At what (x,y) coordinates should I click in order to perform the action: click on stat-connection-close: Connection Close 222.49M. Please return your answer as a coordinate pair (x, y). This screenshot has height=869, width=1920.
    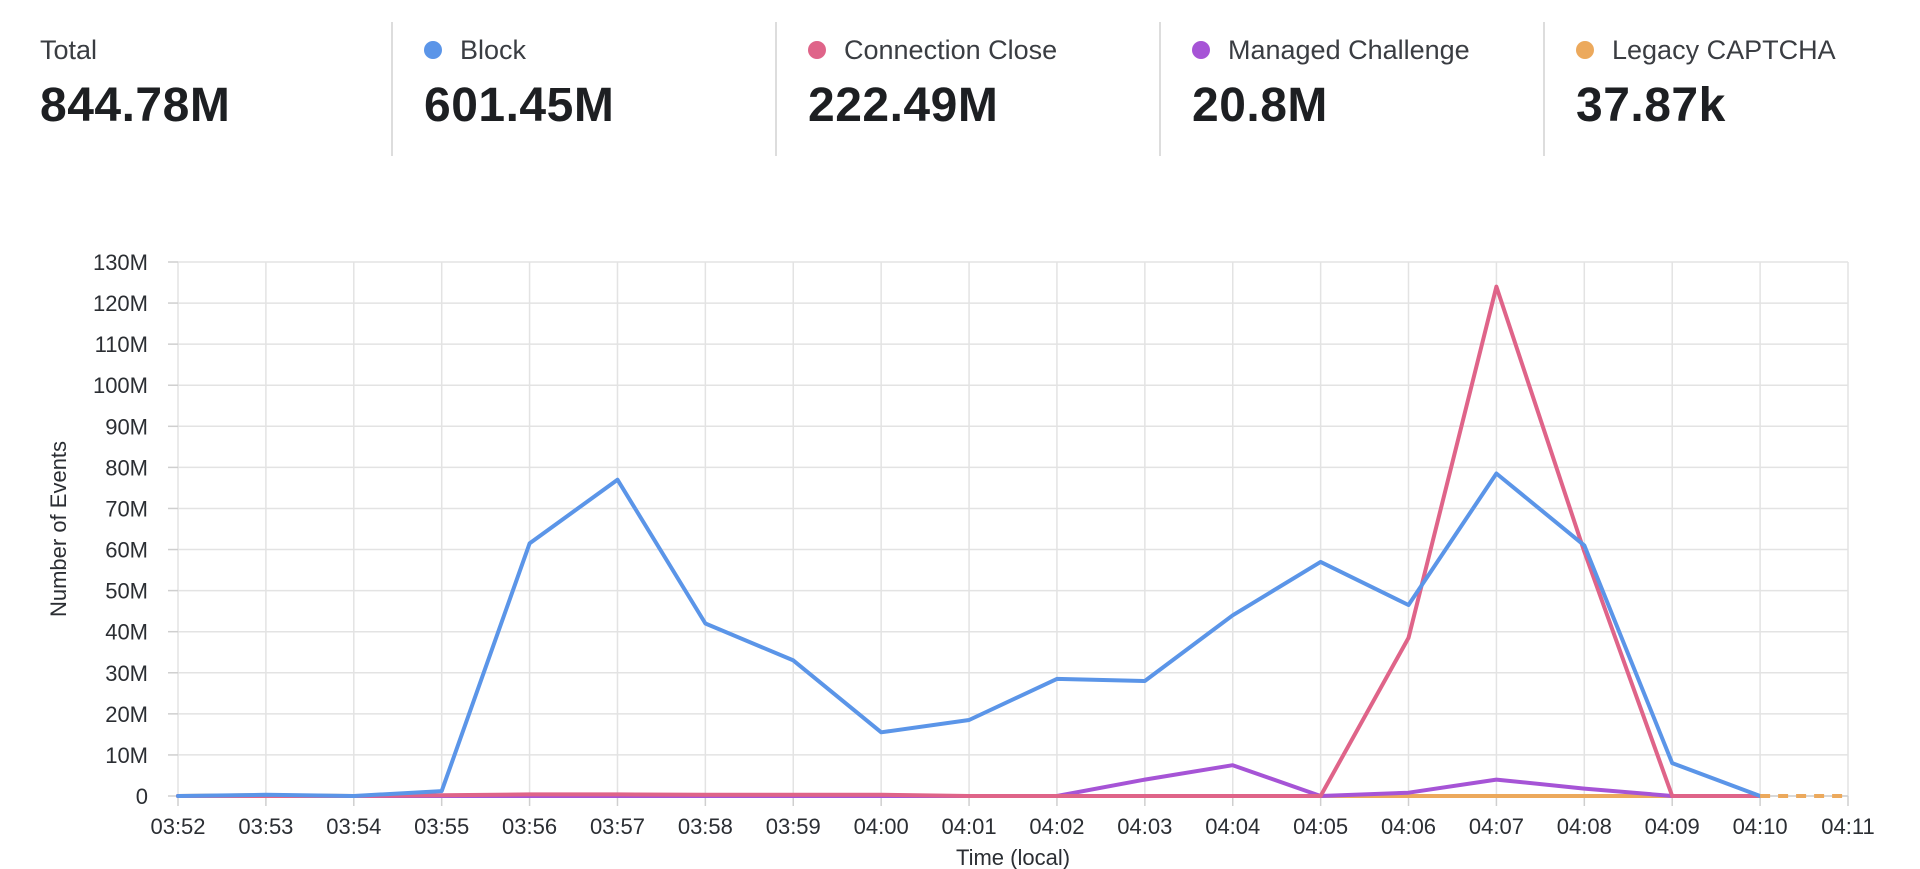
    Looking at the image, I should click on (932, 89).